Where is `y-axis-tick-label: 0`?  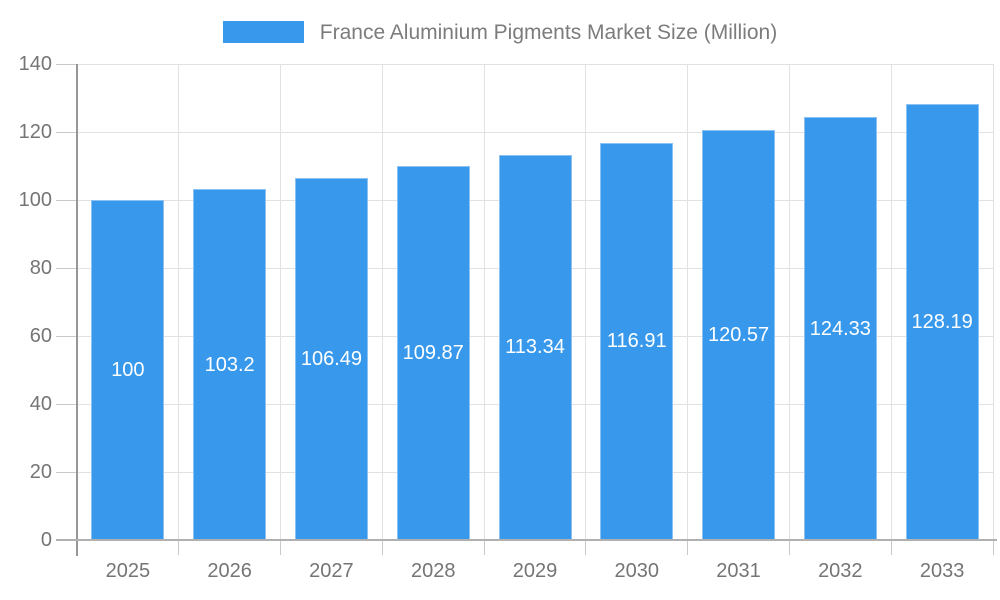 y-axis-tick-label: 0 is located at coordinates (46, 540).